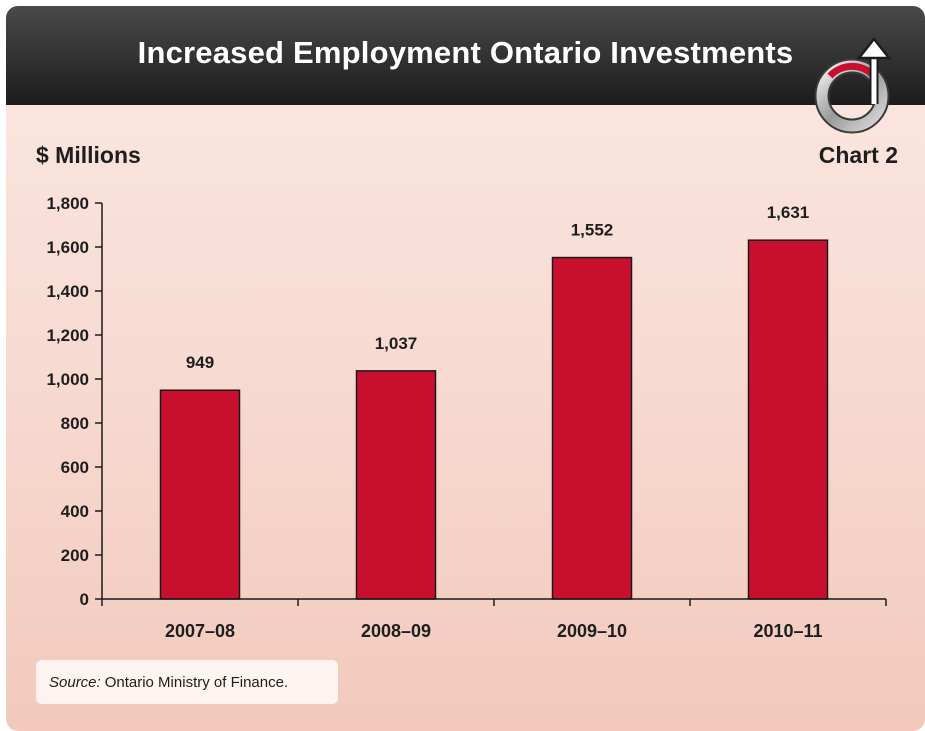  What do you see at coordinates (200, 631) in the screenshot?
I see `x-tick-label: 2007–08` at bounding box center [200, 631].